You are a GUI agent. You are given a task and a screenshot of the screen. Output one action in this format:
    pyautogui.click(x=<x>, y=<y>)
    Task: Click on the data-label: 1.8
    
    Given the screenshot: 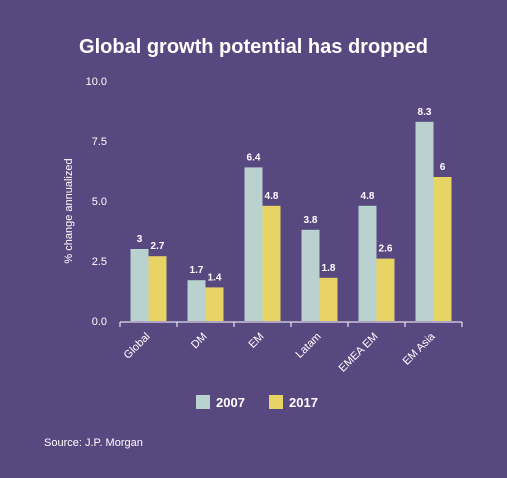 What is the action you would take?
    pyautogui.click(x=329, y=268)
    